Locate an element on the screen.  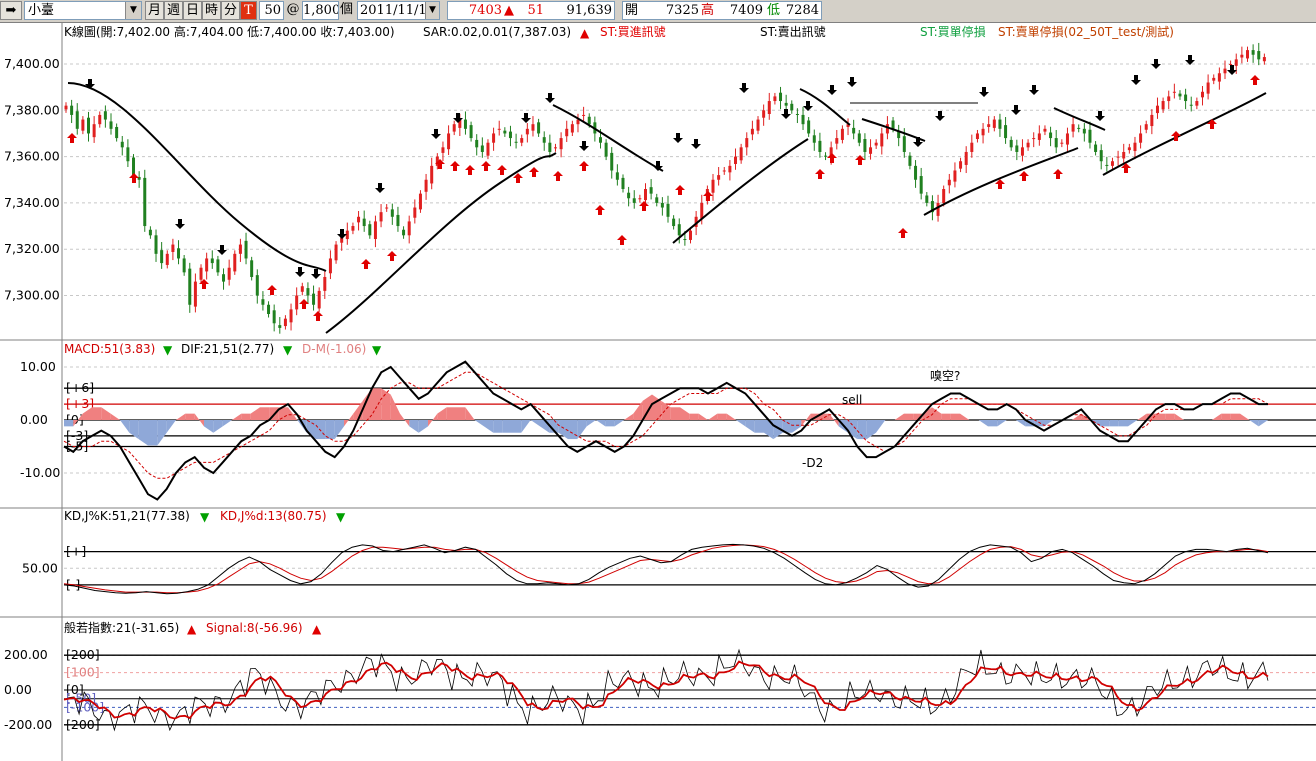
low-value: 7284 is located at coordinates (802, 10).